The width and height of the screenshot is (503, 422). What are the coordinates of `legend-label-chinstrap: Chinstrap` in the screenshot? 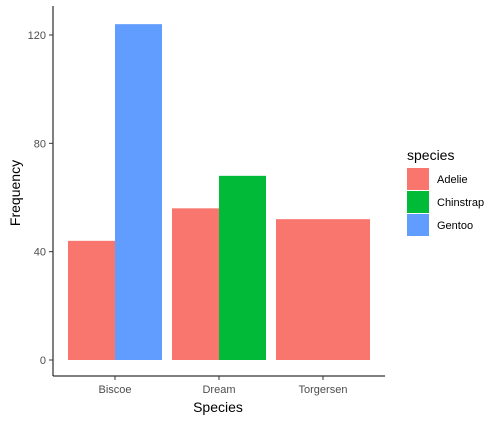 It's located at (460, 203).